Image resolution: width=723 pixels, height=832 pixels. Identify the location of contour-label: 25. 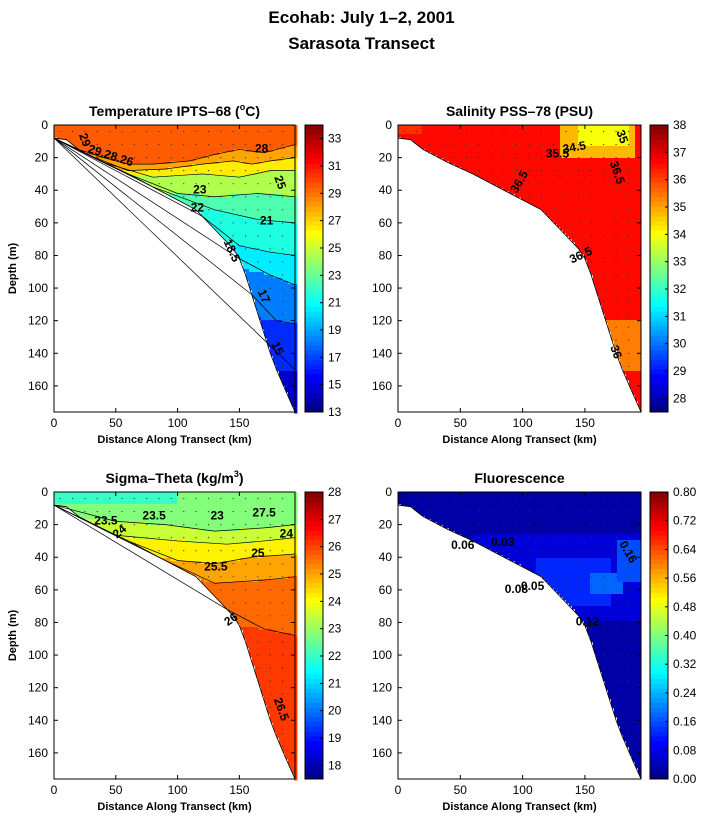
(280, 183).